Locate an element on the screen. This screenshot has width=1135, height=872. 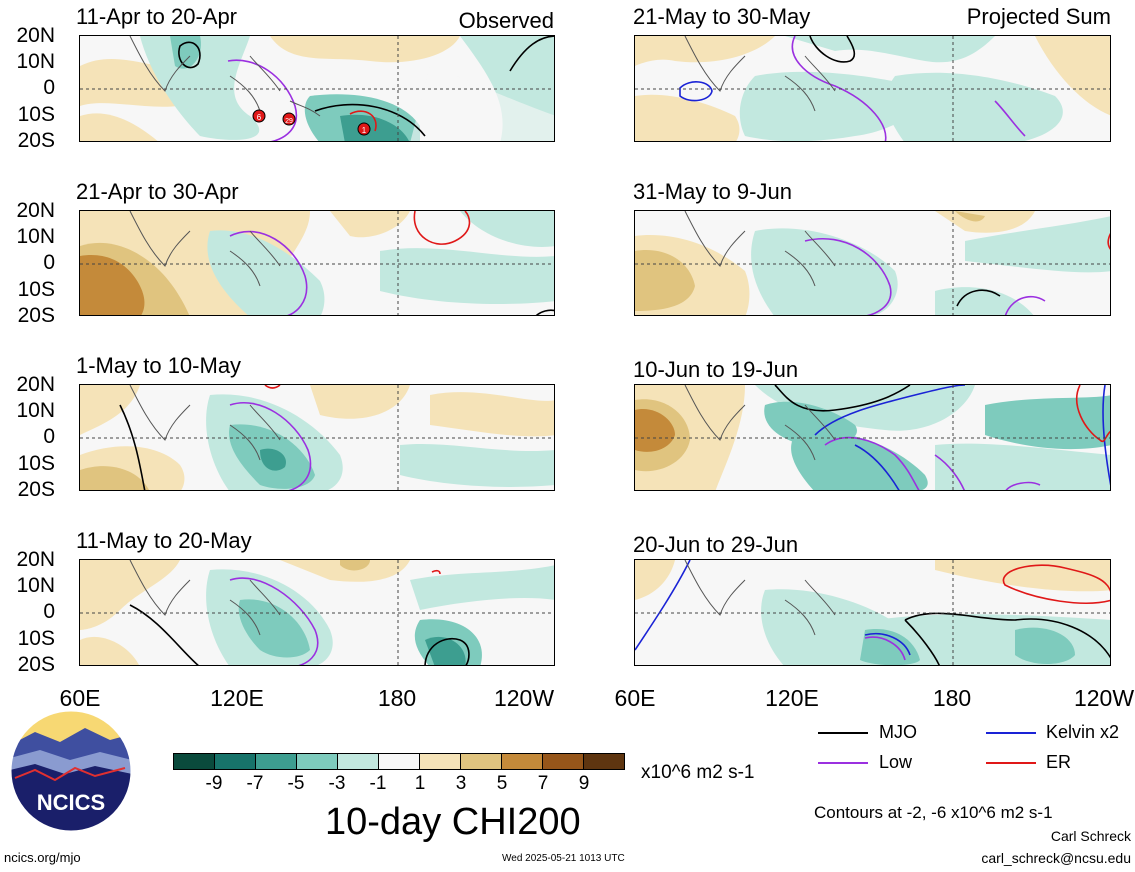
panel-title: 21-May to 30-May is located at coordinates (722, 16).